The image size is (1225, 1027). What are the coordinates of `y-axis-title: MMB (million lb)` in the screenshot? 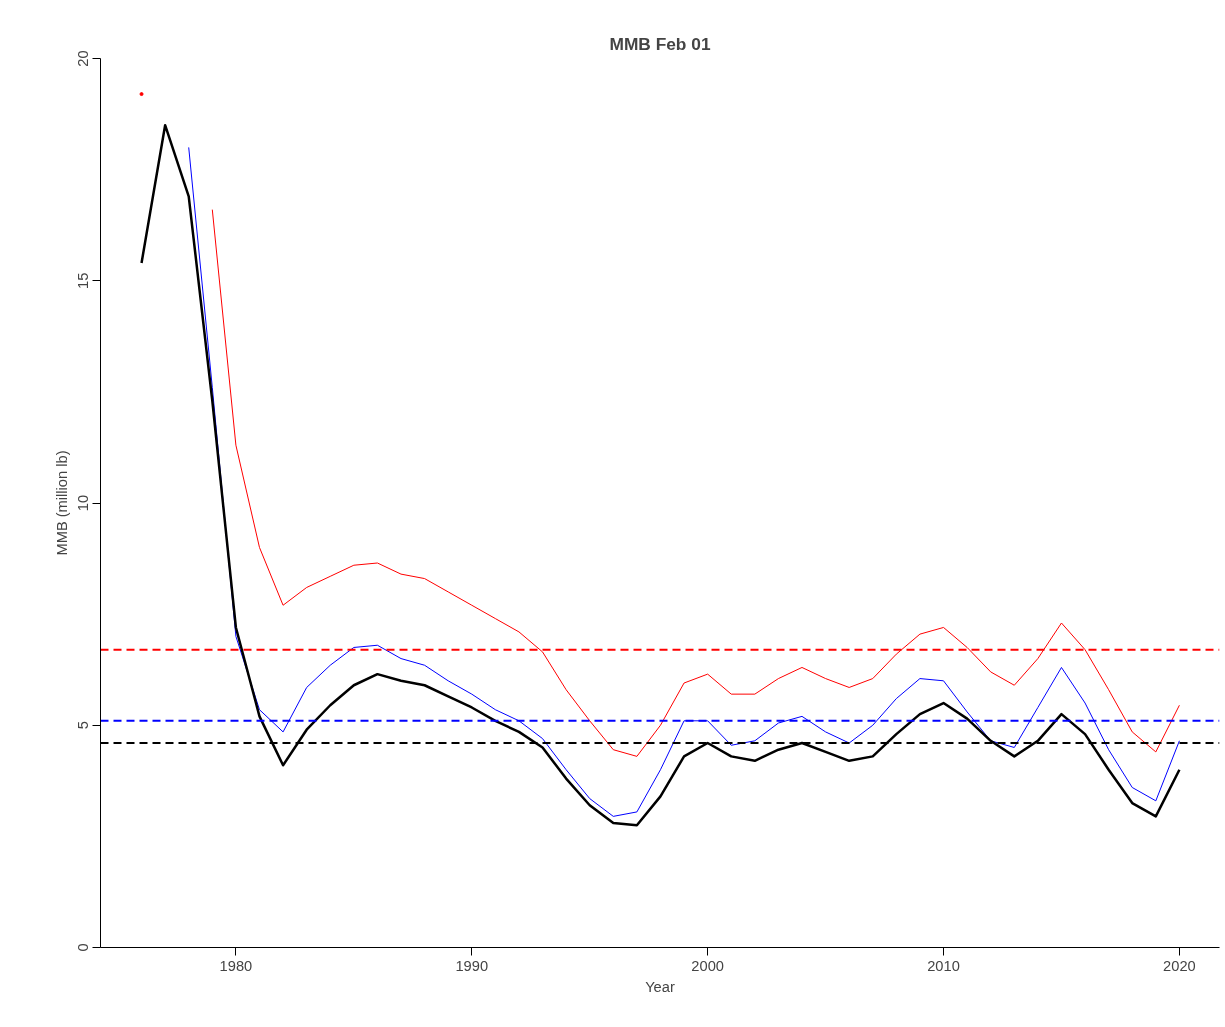 It's located at (61, 503).